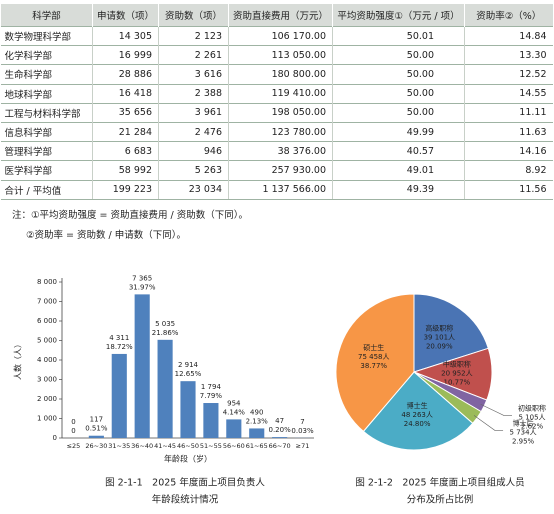  I want to click on table-cell: 地球科学部, so click(46, 93).